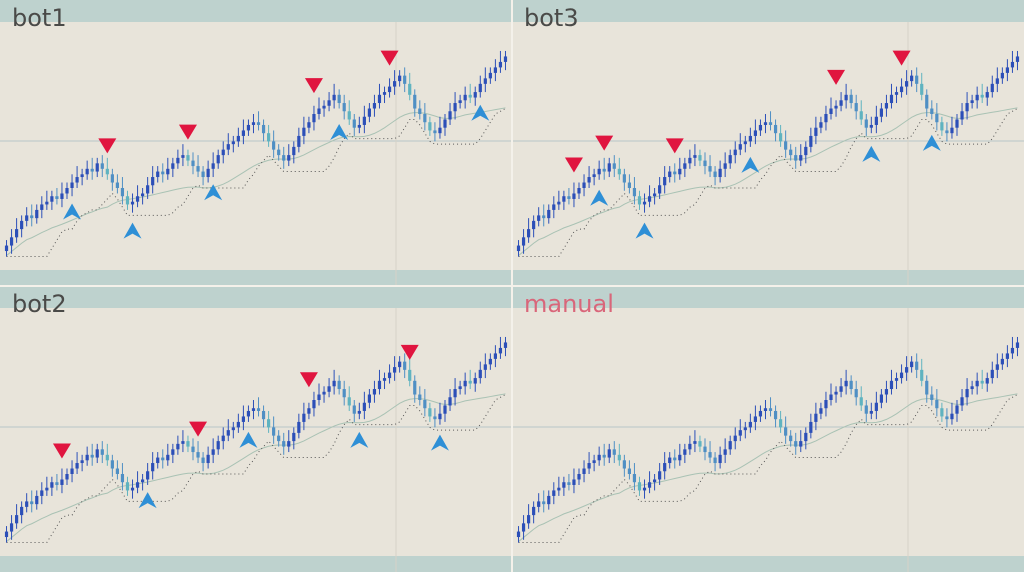 This screenshot has width=1024, height=572. Describe the element at coordinates (768, 11) in the screenshot. I see `volume-band-top` at that location.